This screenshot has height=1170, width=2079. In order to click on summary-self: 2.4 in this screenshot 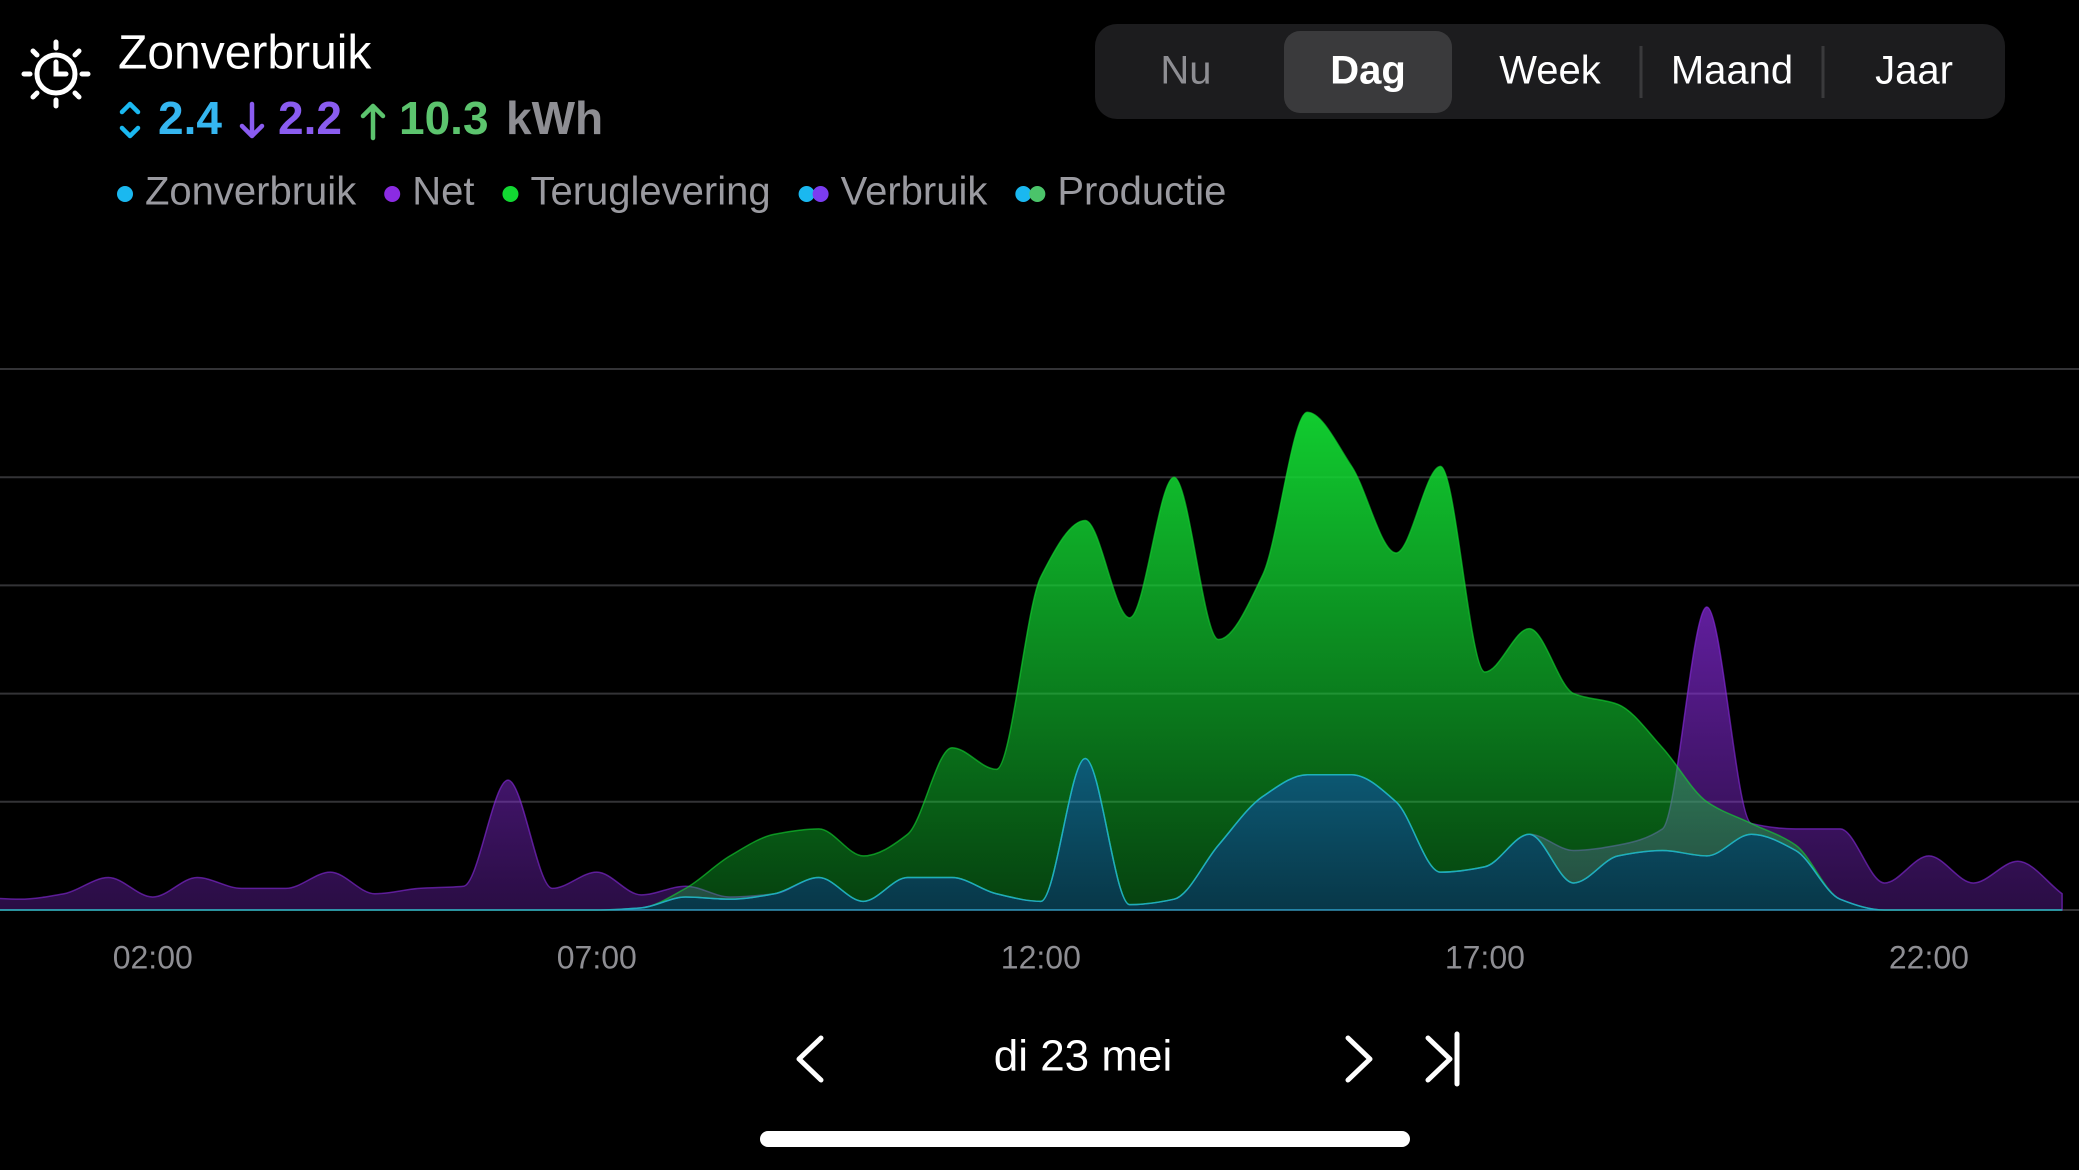, I will do `click(190, 118)`.